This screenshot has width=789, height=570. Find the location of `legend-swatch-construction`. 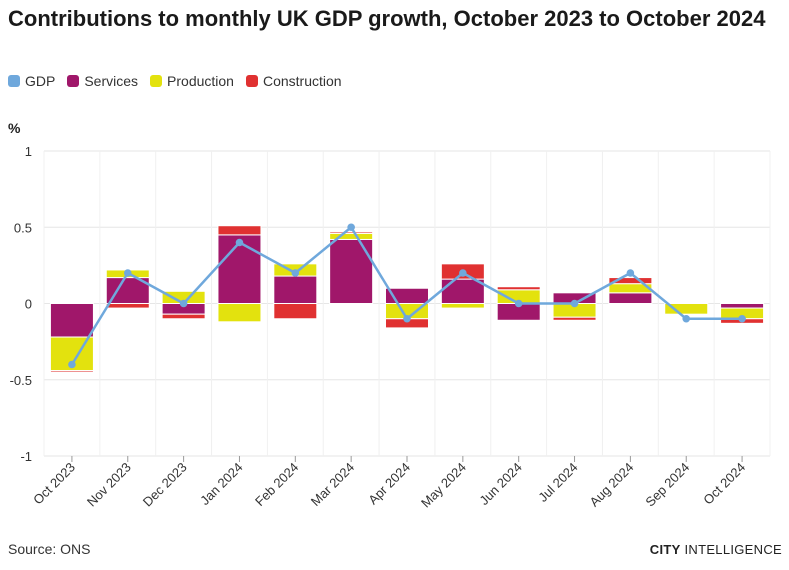

legend-swatch-construction is located at coordinates (251, 81).